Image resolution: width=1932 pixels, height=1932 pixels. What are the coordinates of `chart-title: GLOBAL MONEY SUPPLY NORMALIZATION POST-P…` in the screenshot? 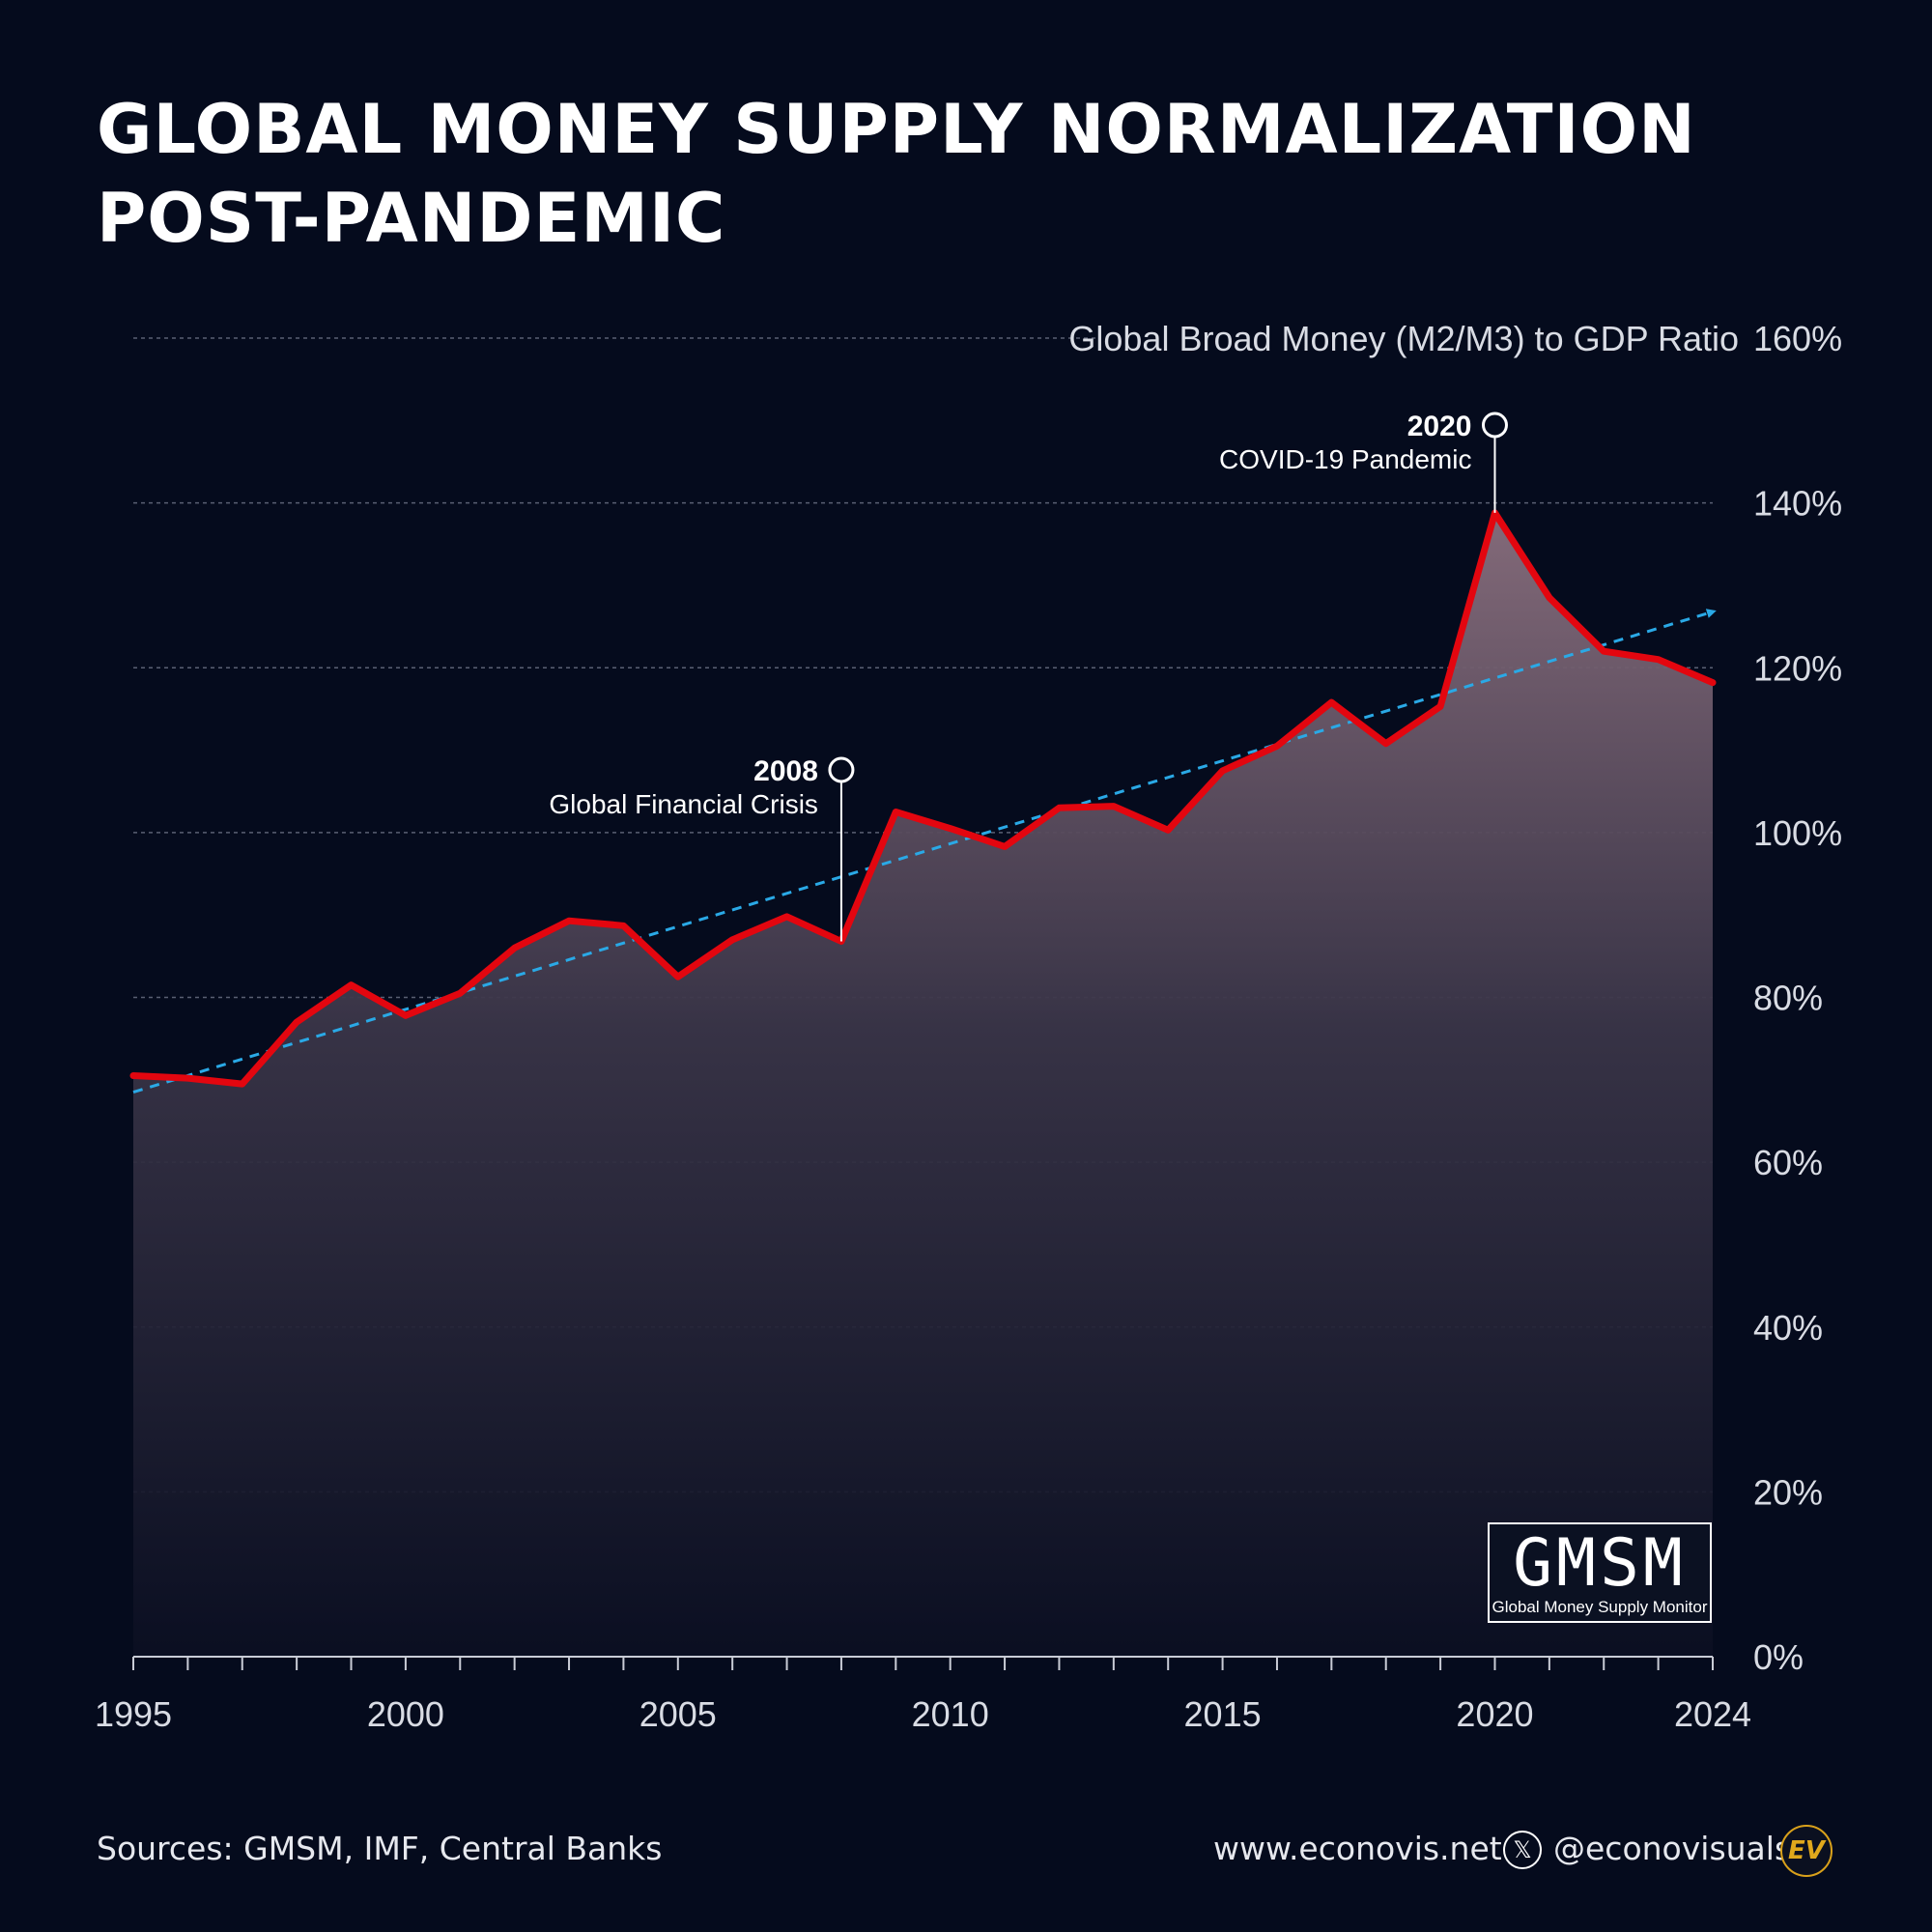 It's located at (918, 174).